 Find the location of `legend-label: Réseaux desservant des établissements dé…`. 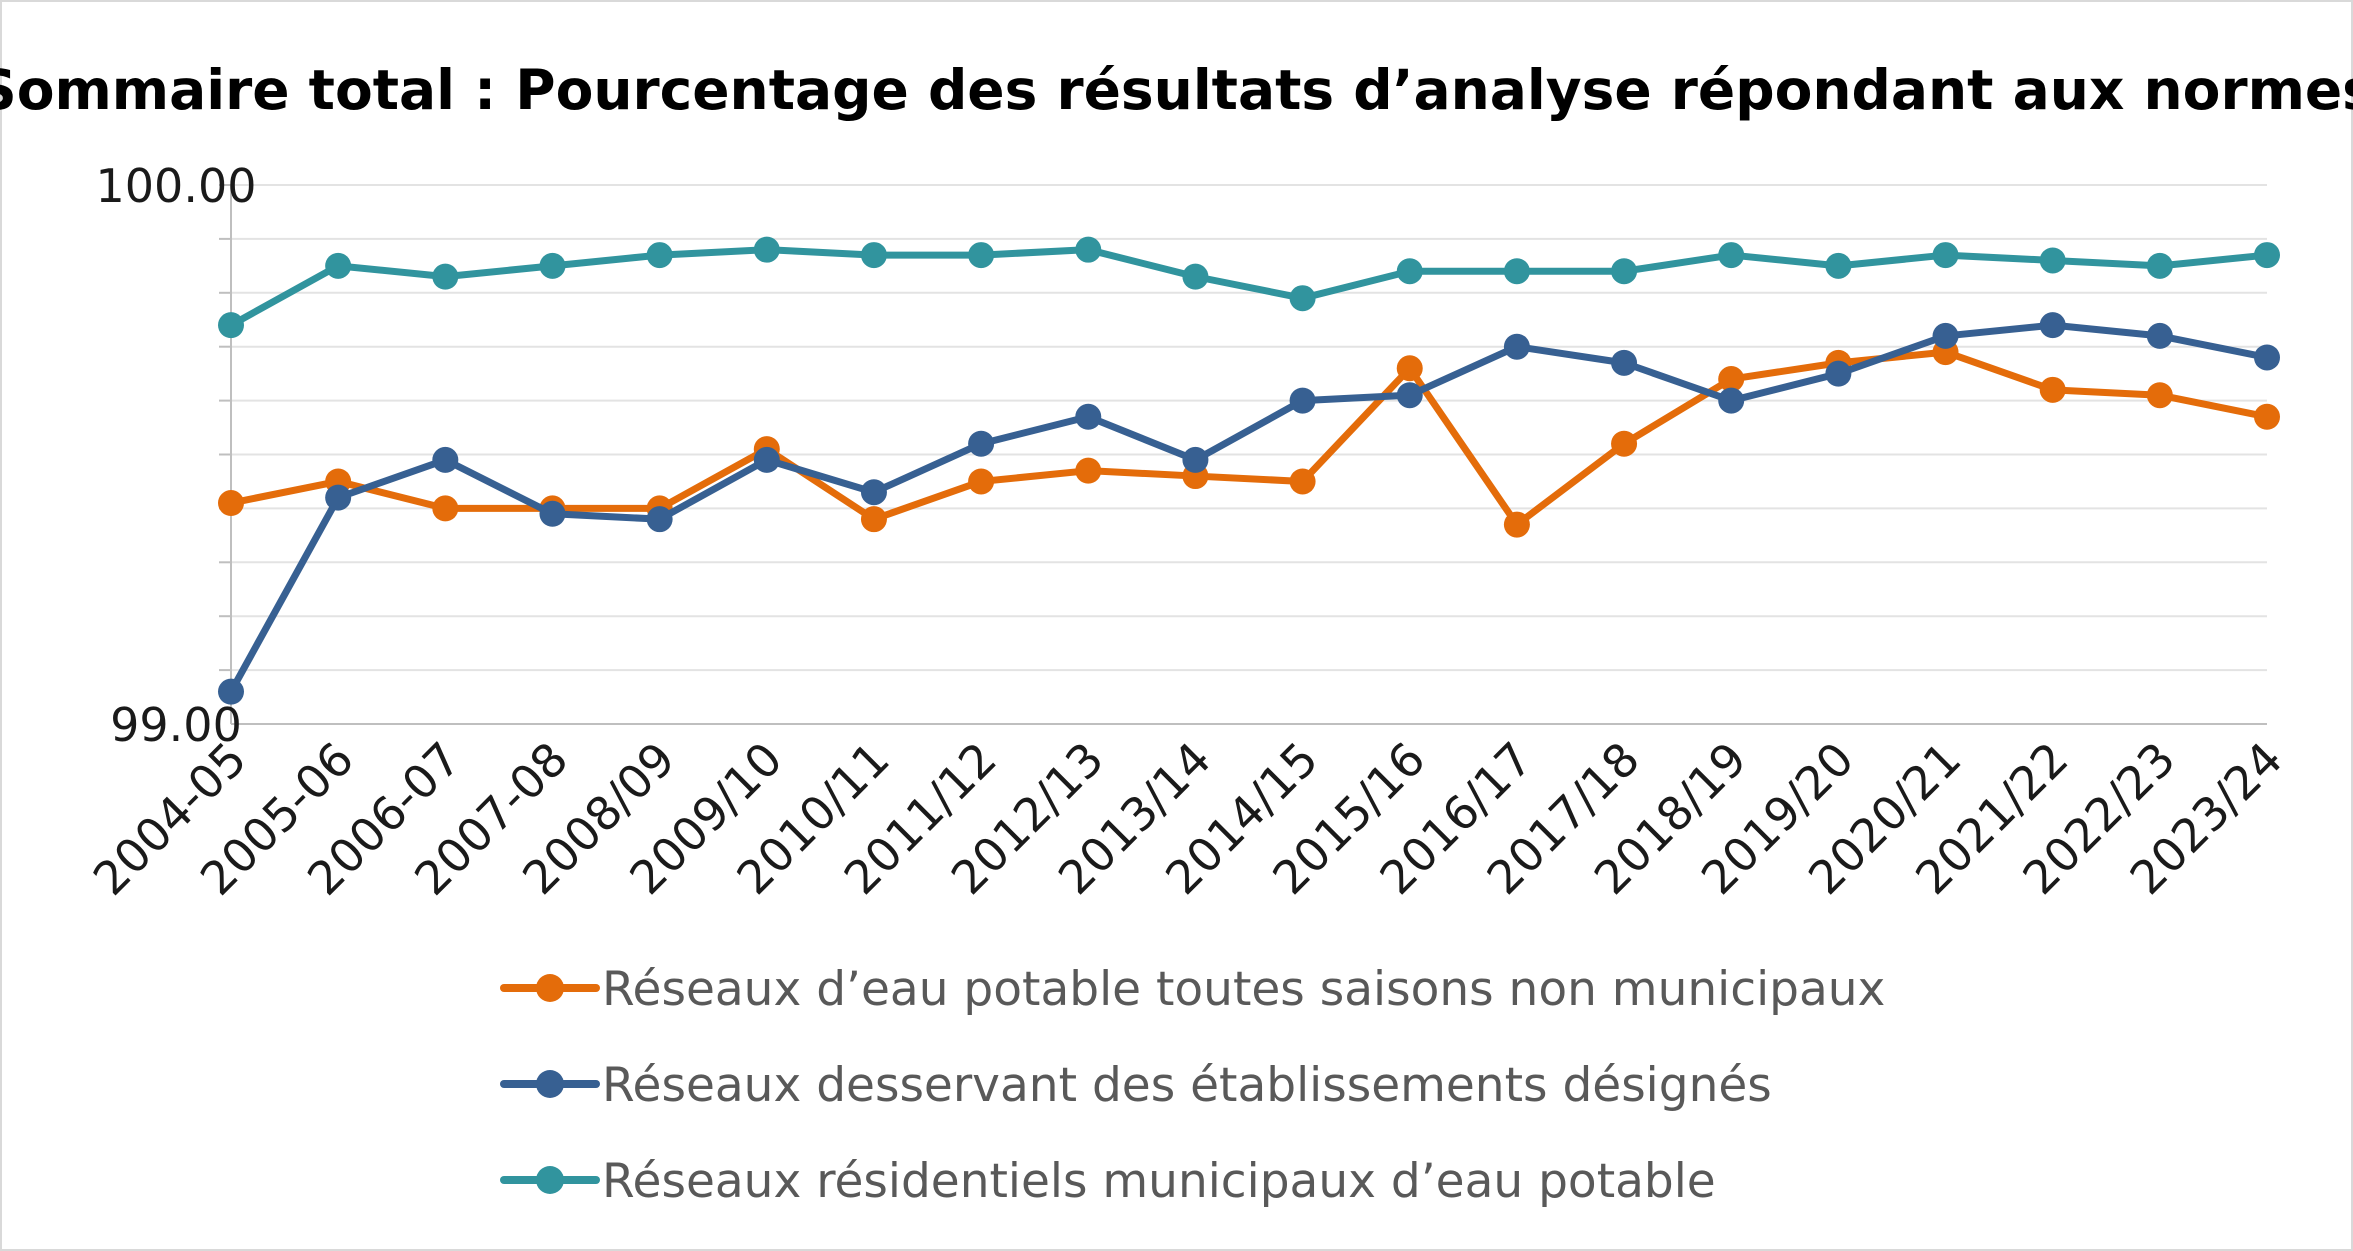

legend-label: Réseaux desservant des établissements dé… is located at coordinates (1187, 1085).